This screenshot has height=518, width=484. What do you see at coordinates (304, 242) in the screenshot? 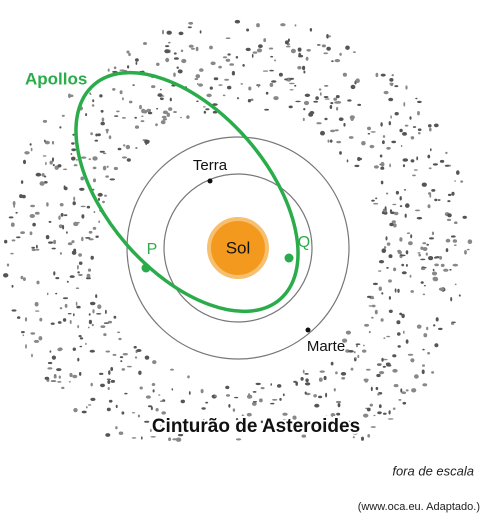
I see `q-label: Q` at bounding box center [304, 242].